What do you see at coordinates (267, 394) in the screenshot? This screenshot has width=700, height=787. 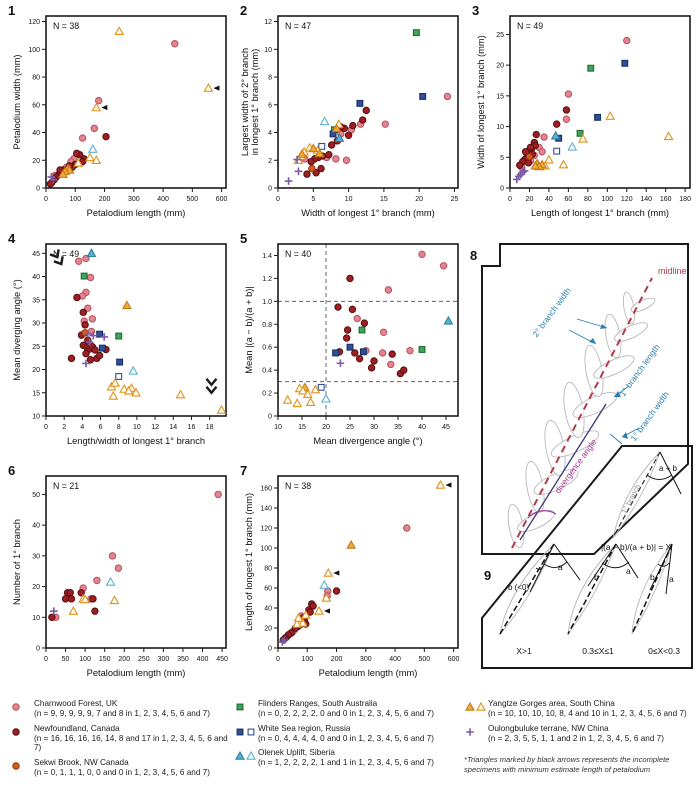 I see `svg-text: 0.2` at bounding box center [267, 394].